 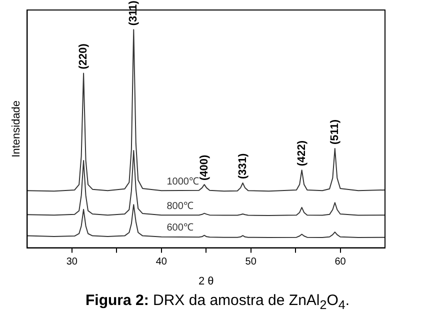 What do you see at coordinates (340, 262) in the screenshot?
I see `x-tick-label: 60` at bounding box center [340, 262].